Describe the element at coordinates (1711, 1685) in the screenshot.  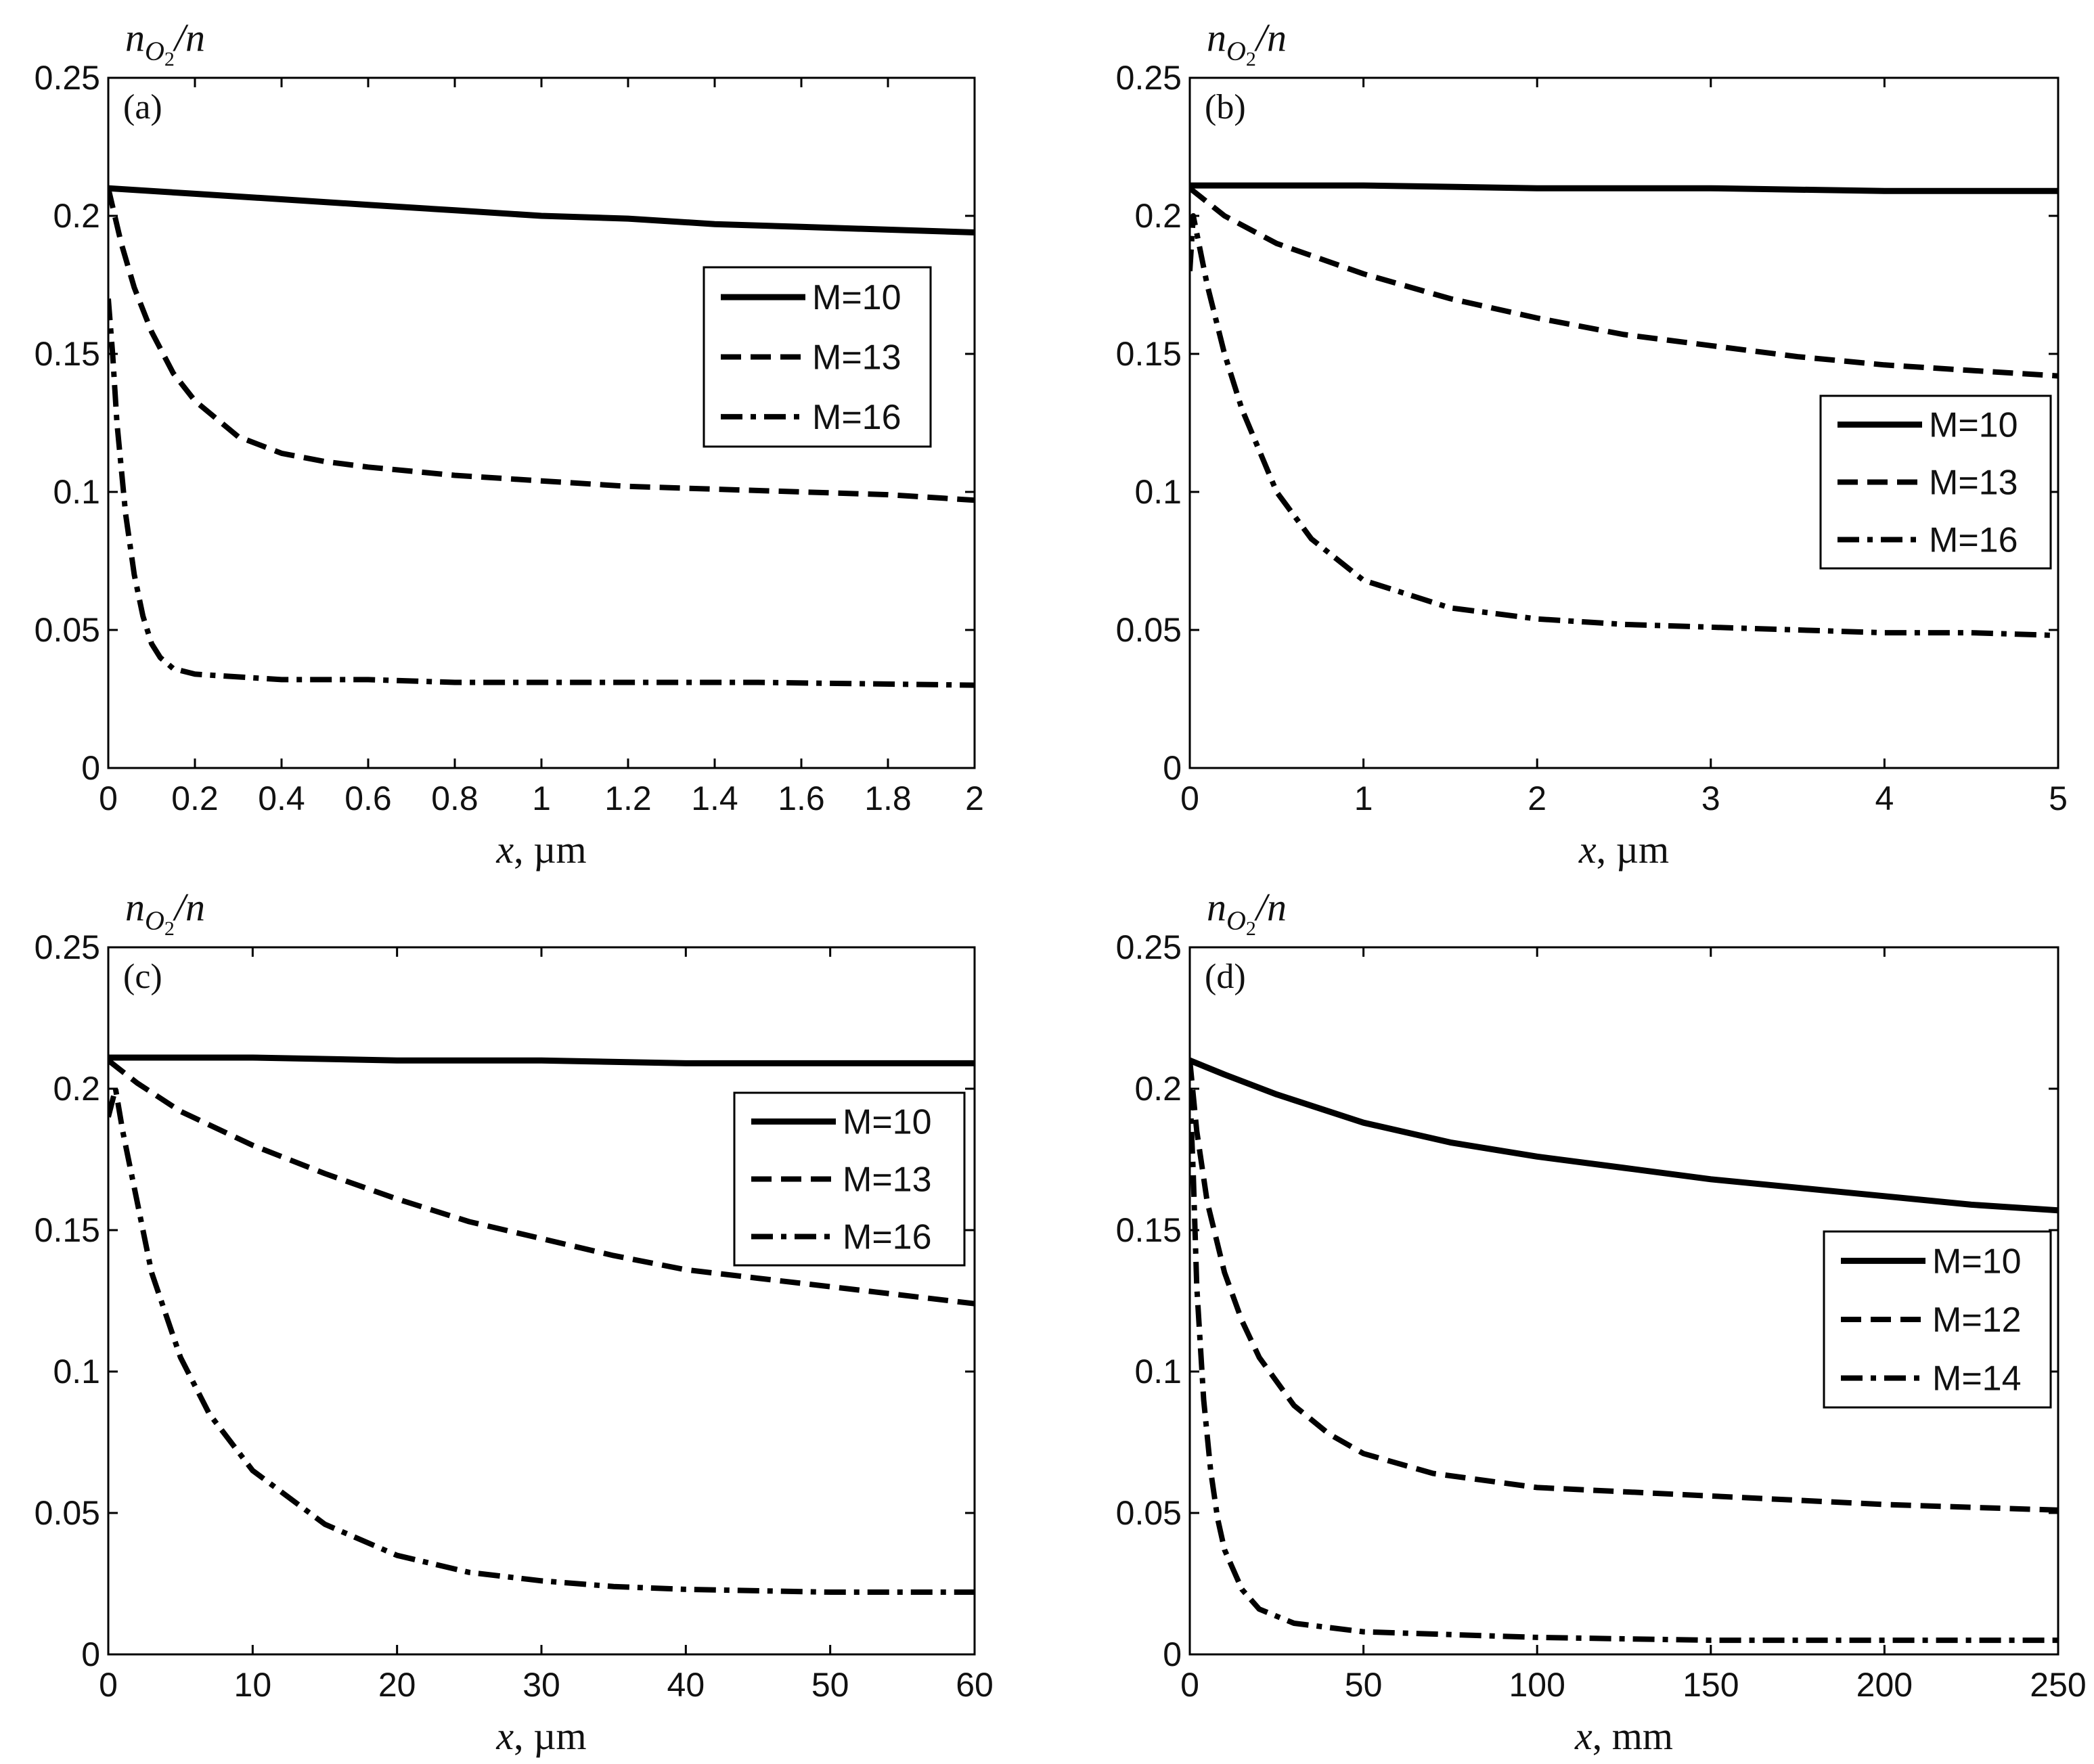
I see `x-tick-label: 150` at that location.